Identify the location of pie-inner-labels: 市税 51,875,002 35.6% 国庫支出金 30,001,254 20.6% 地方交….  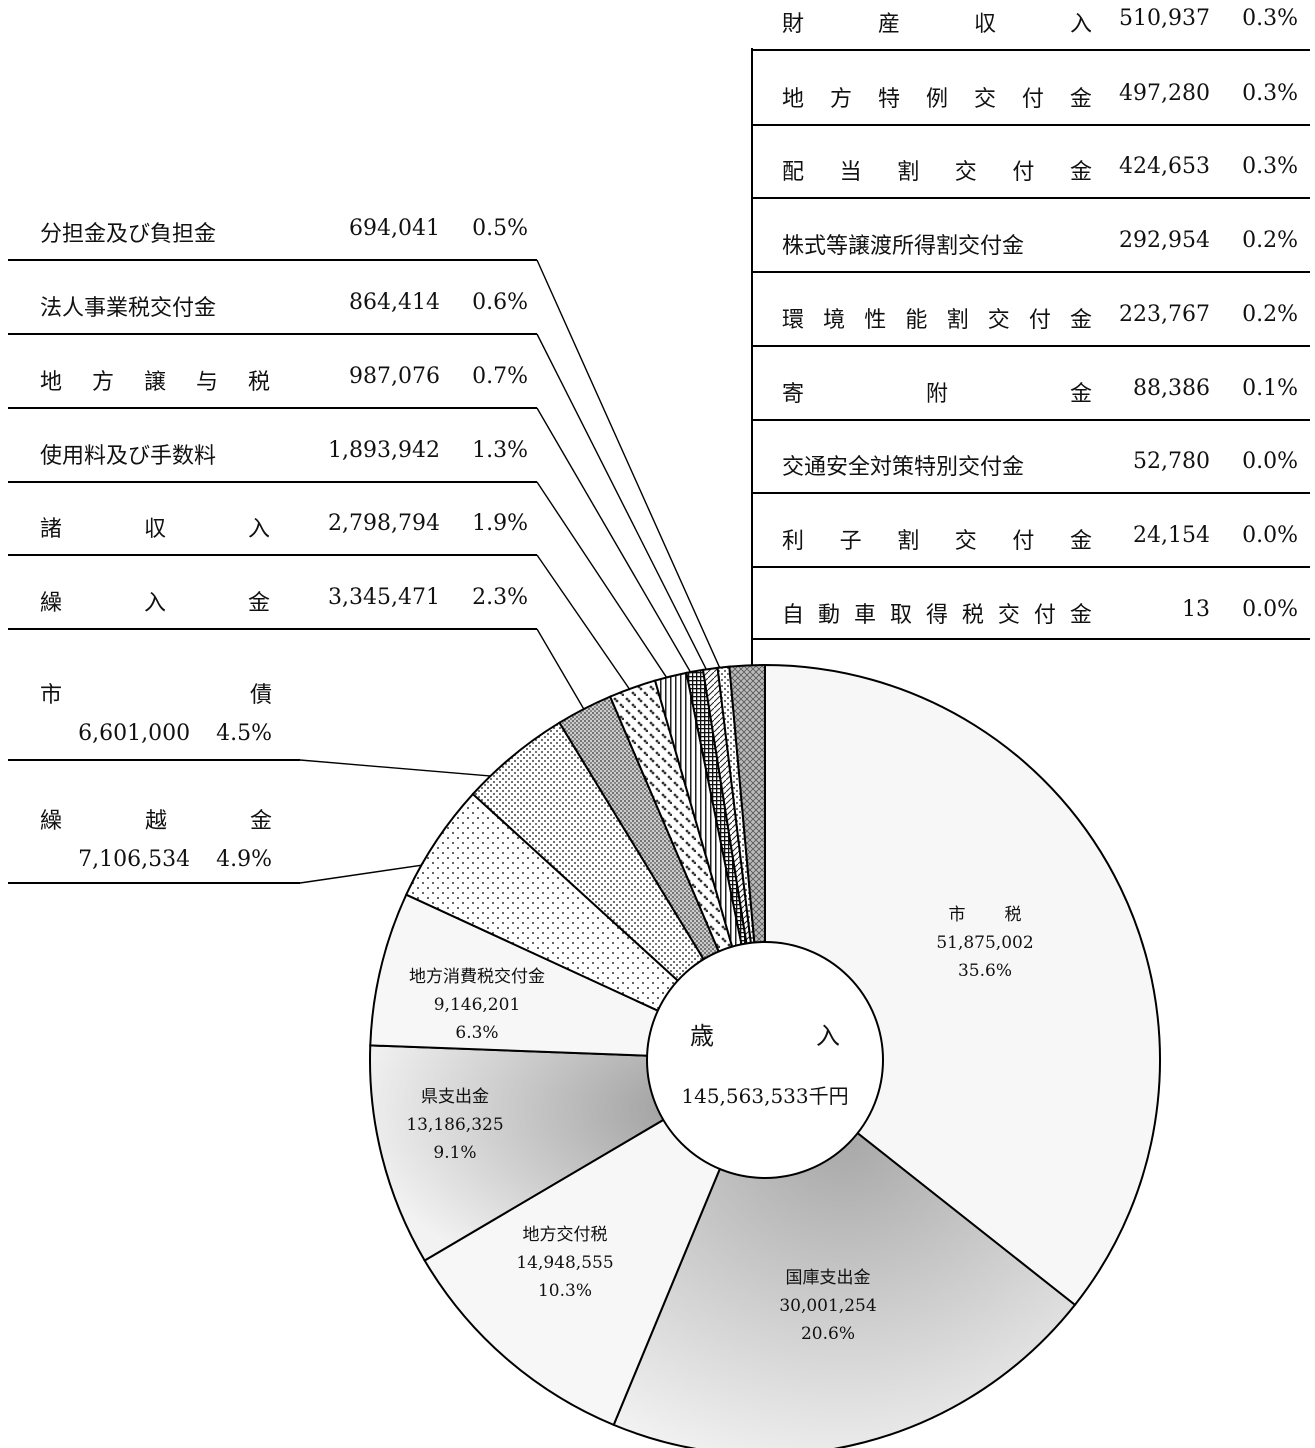
(719, 1124).